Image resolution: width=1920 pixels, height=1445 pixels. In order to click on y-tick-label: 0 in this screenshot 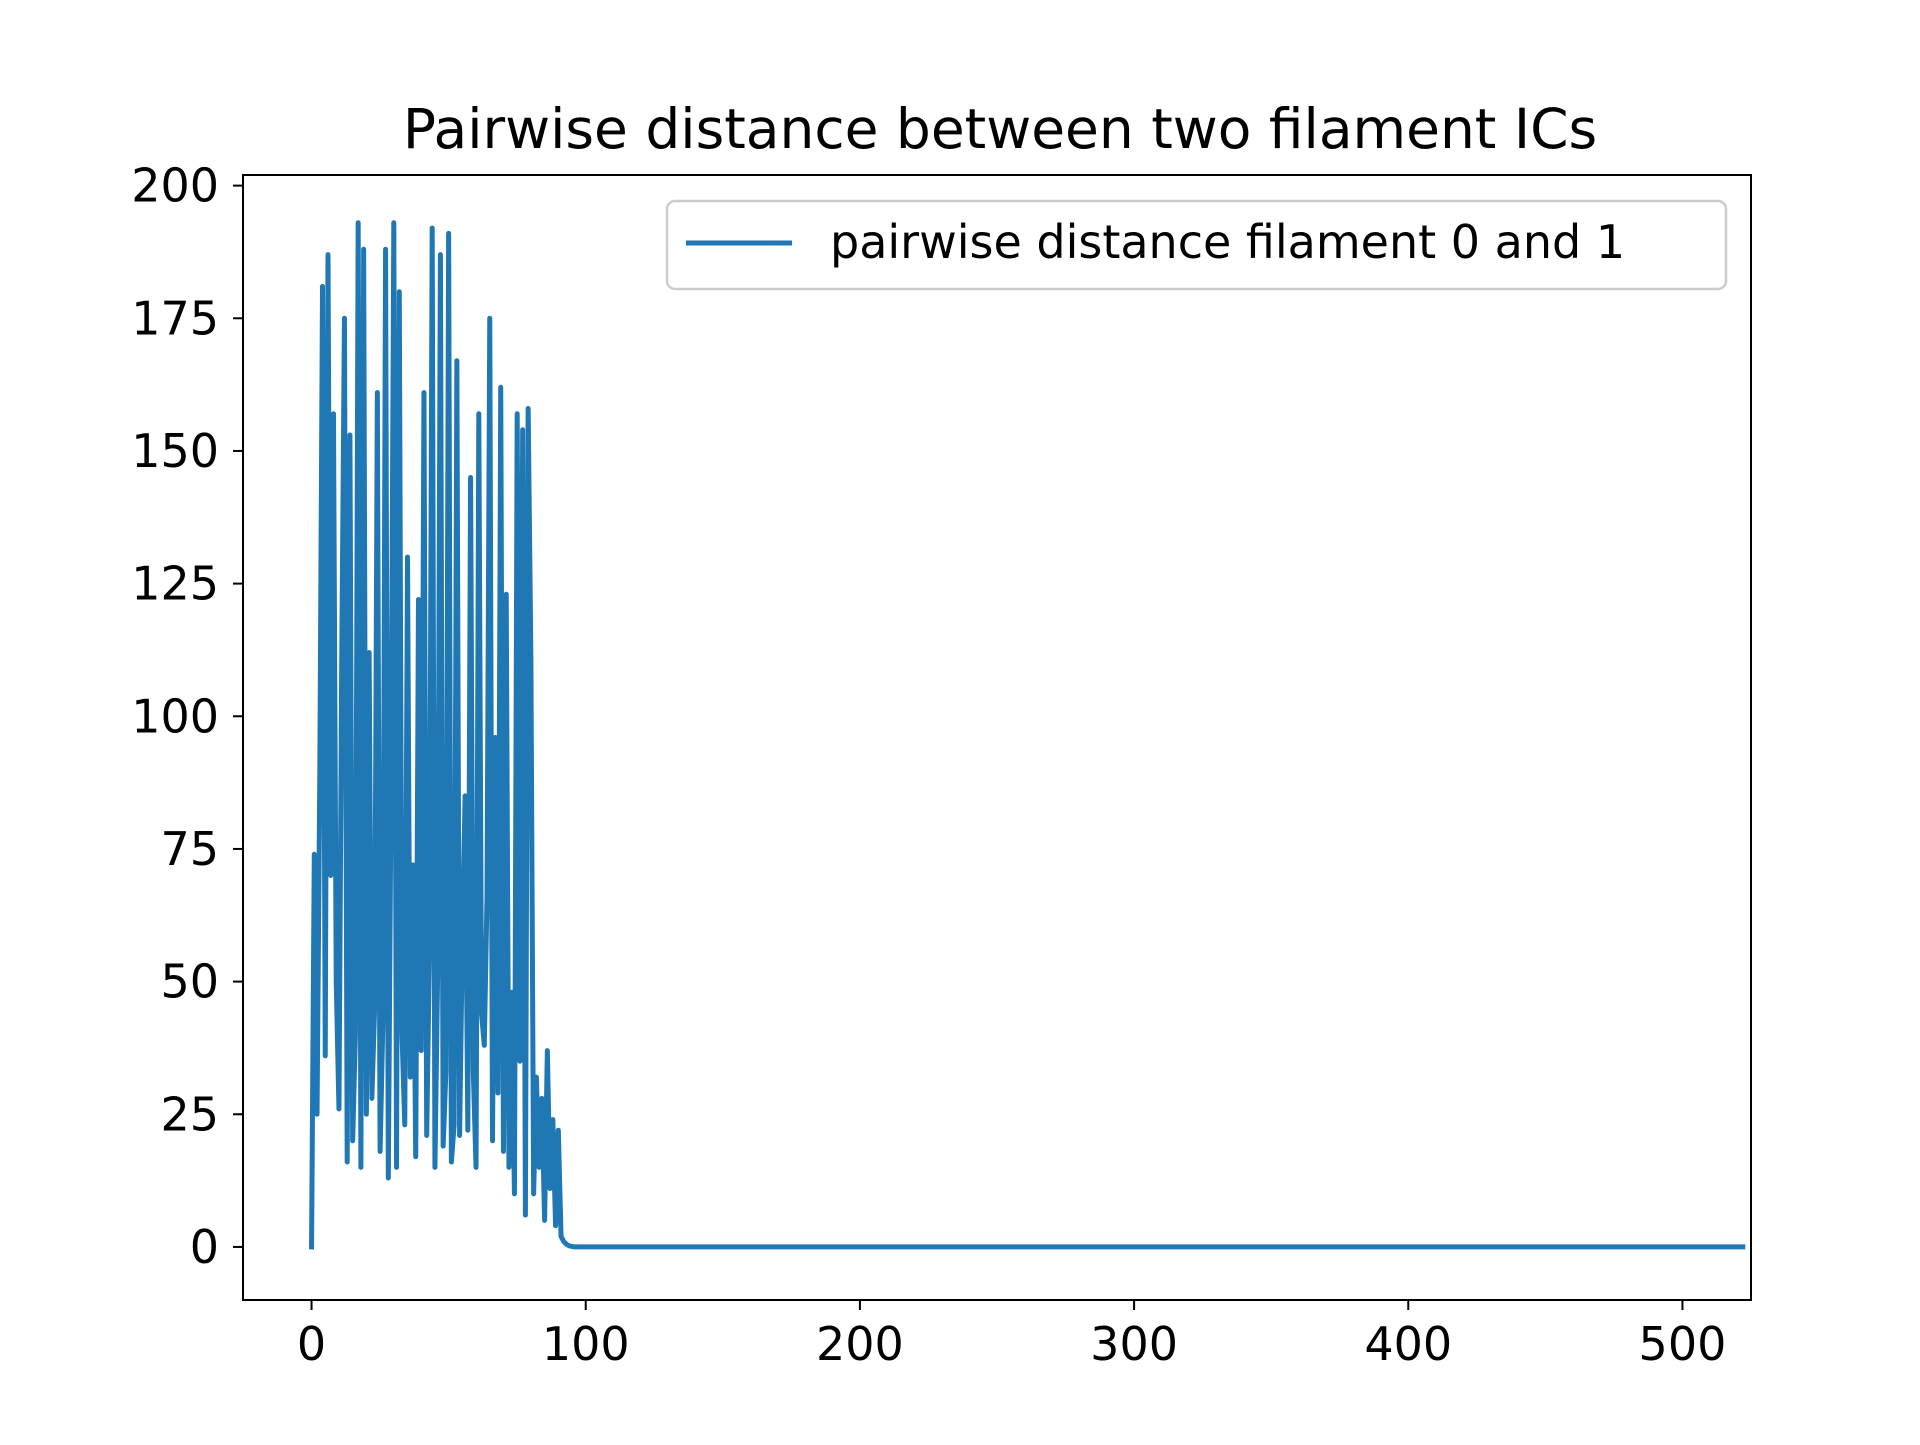, I will do `click(204, 1247)`.